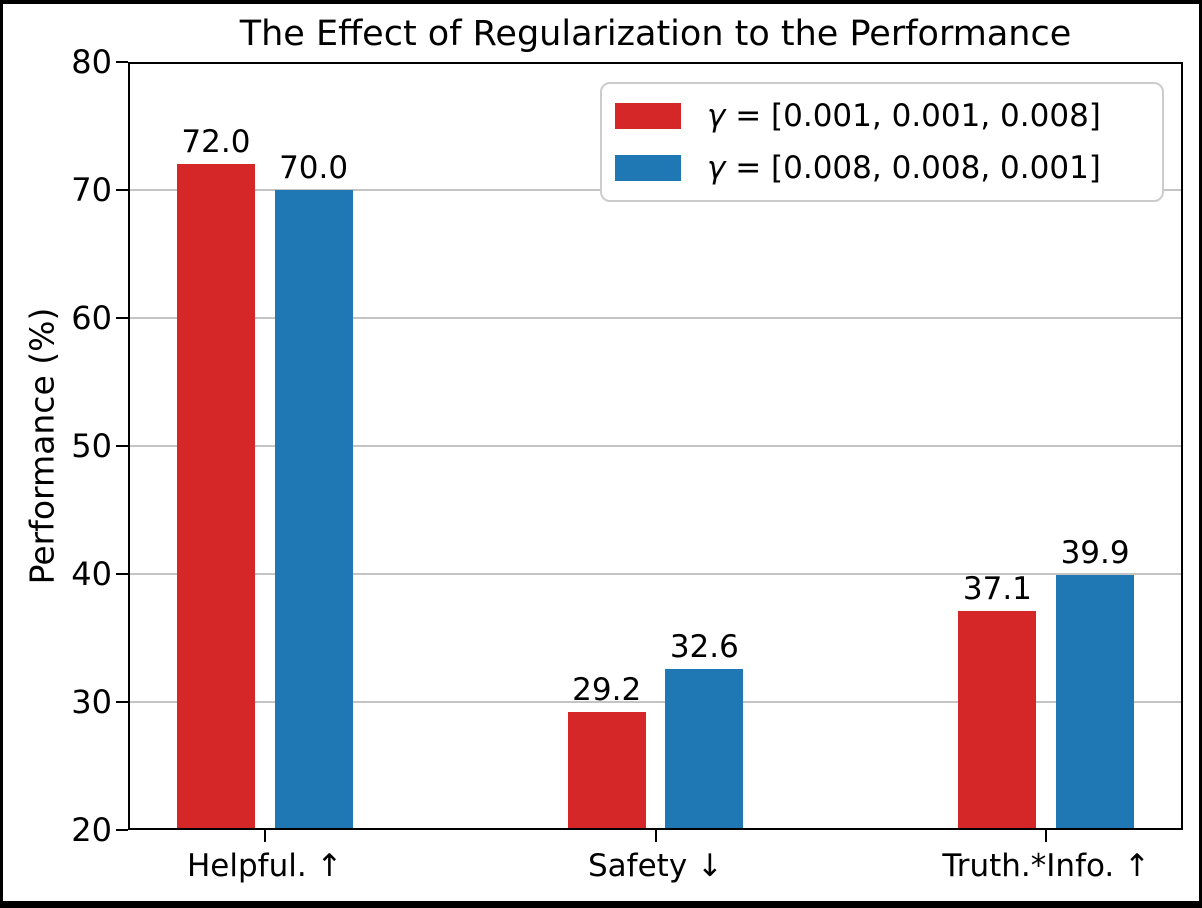 This screenshot has width=1202, height=908. I want to click on legend-swatch-blue, so click(648, 168).